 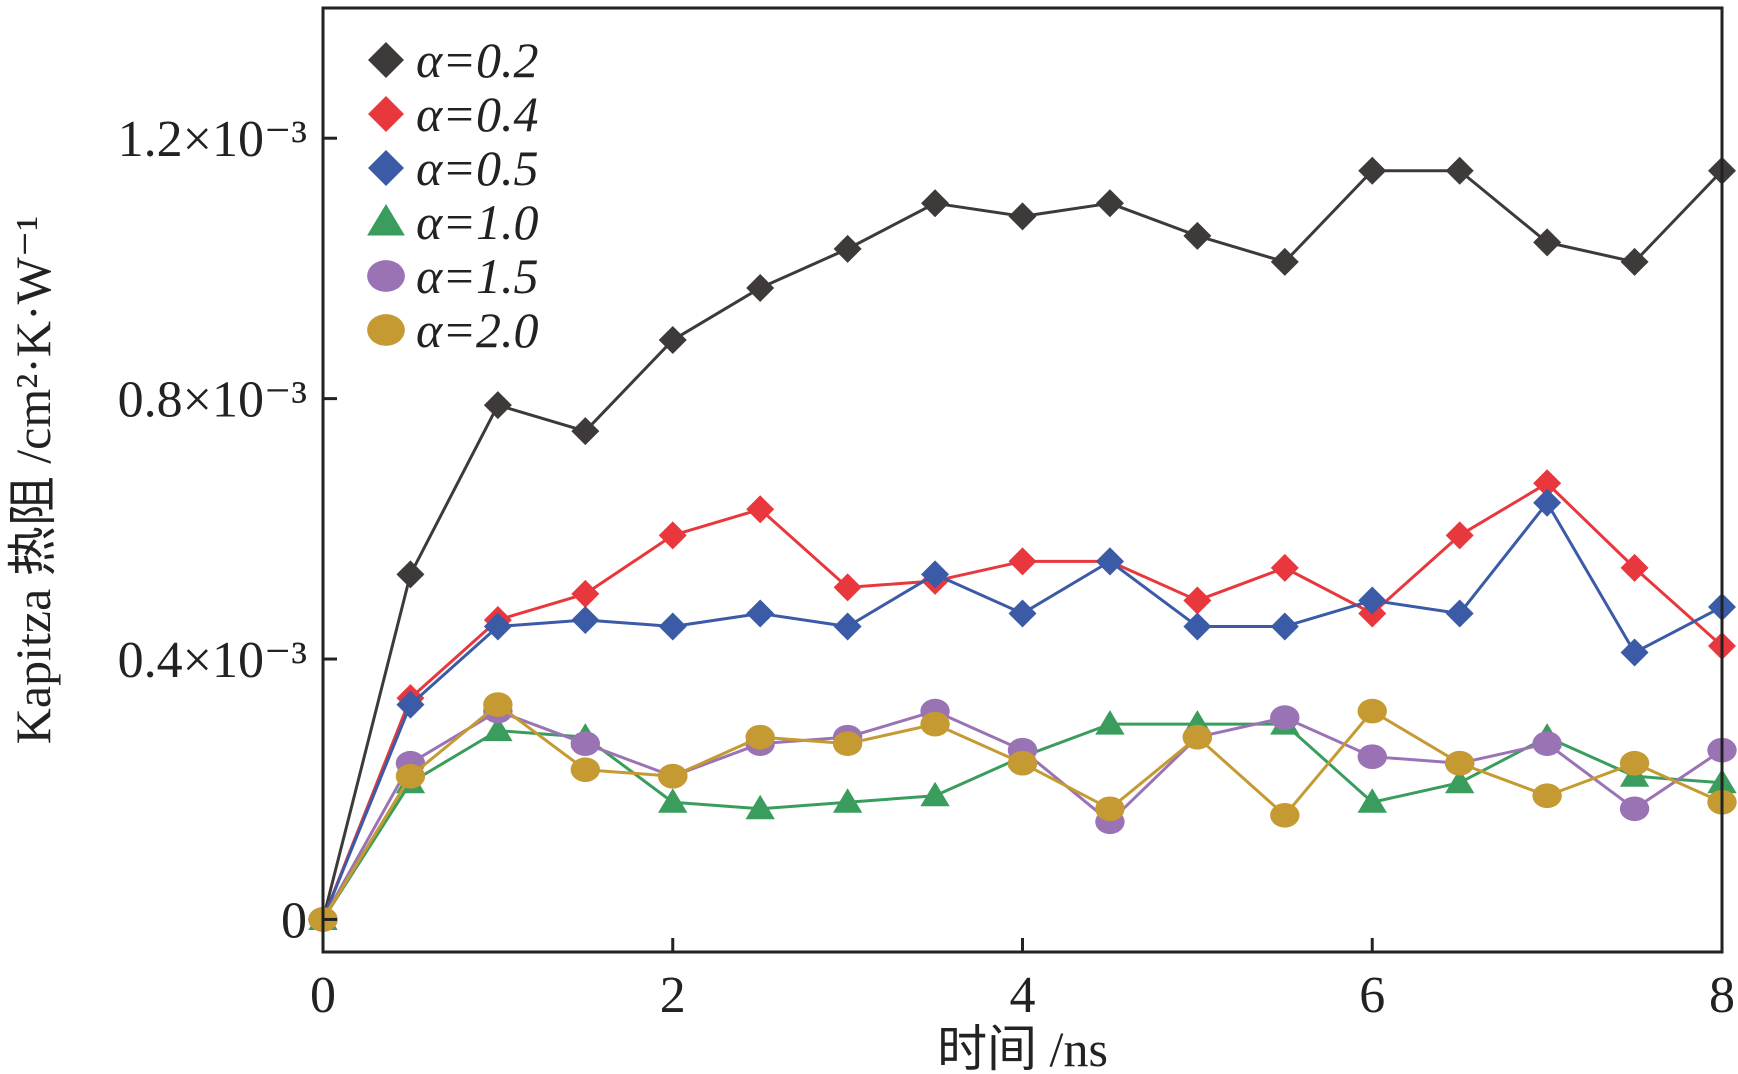 What do you see at coordinates (212, 400) in the screenshot?
I see `y-tick-label: 0.8×10⁻³` at bounding box center [212, 400].